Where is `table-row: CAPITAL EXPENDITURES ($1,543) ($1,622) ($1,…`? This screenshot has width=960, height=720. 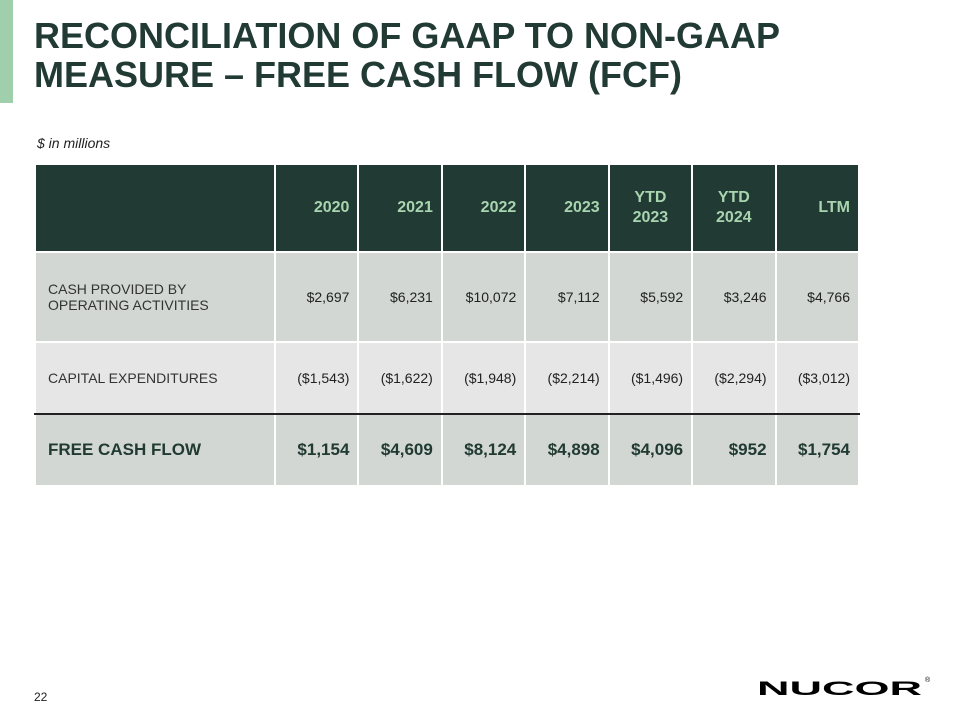 table-row: CAPITAL EXPENDITURES ($1,543) ($1,622) ($1,… is located at coordinates (447, 378).